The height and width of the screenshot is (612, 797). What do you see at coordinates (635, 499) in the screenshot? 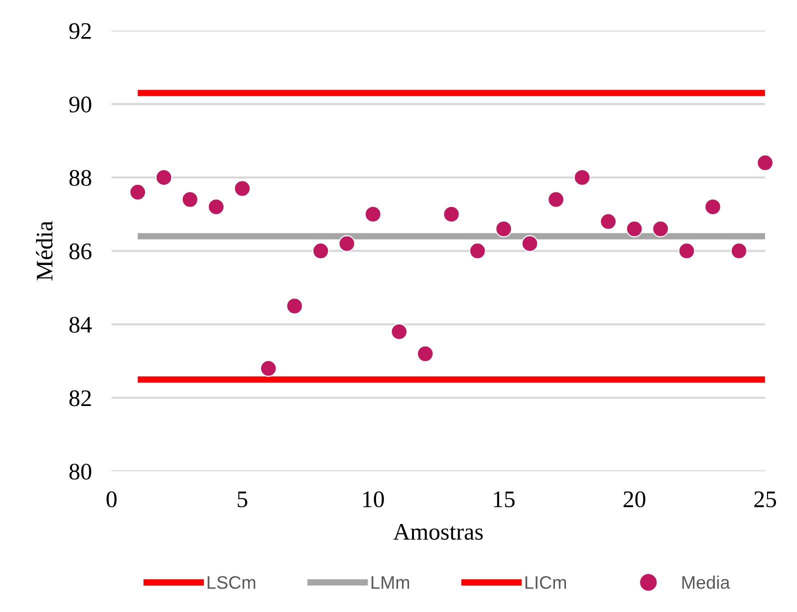
I see `x-tick-label: 20` at bounding box center [635, 499].